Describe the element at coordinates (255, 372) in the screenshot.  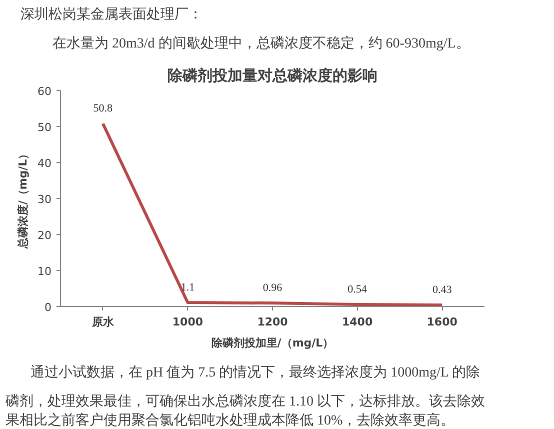
I see `text: 通过小试数据，在 pH 值为 7.5 的情况下，最终选择浓度为 1000mg/L 的除` at that location.